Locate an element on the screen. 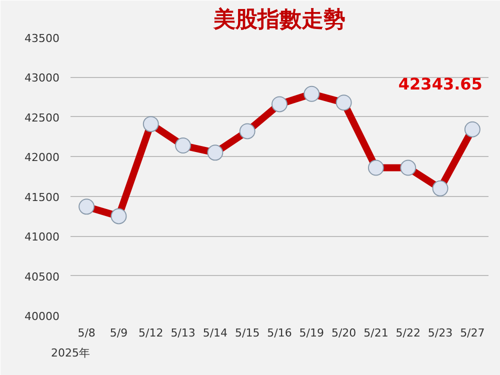  y-tick-label: 41000 is located at coordinates (42, 237).